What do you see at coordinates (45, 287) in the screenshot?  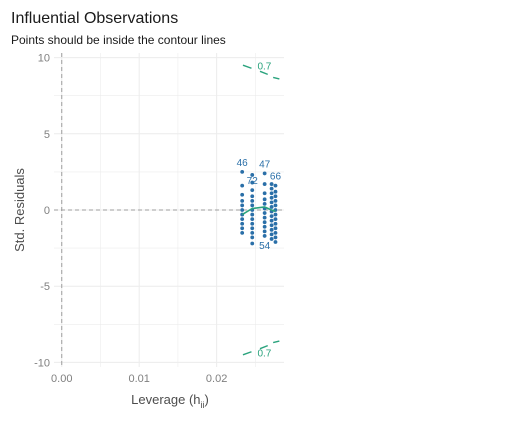 I see `y-tick-label: -5` at bounding box center [45, 287].